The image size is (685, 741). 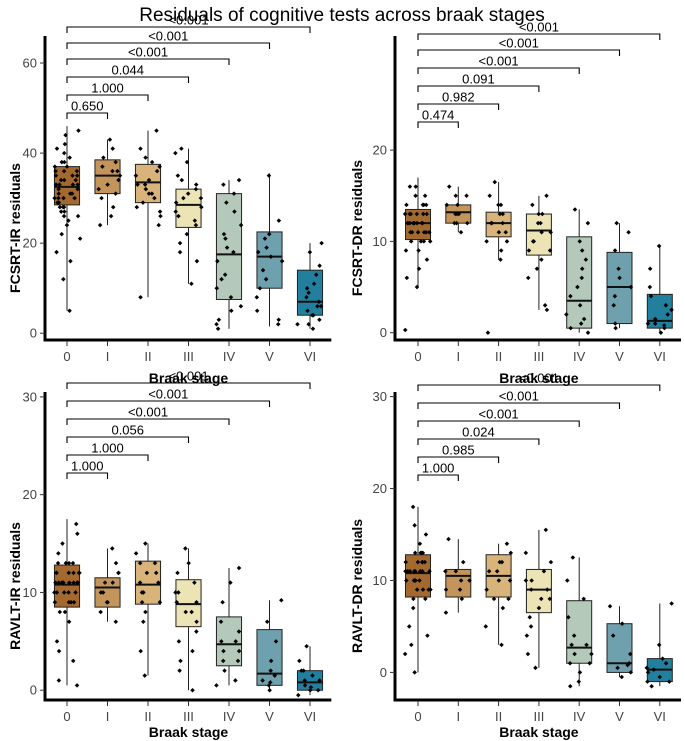 I want to click on box-I, so click(x=458, y=209).